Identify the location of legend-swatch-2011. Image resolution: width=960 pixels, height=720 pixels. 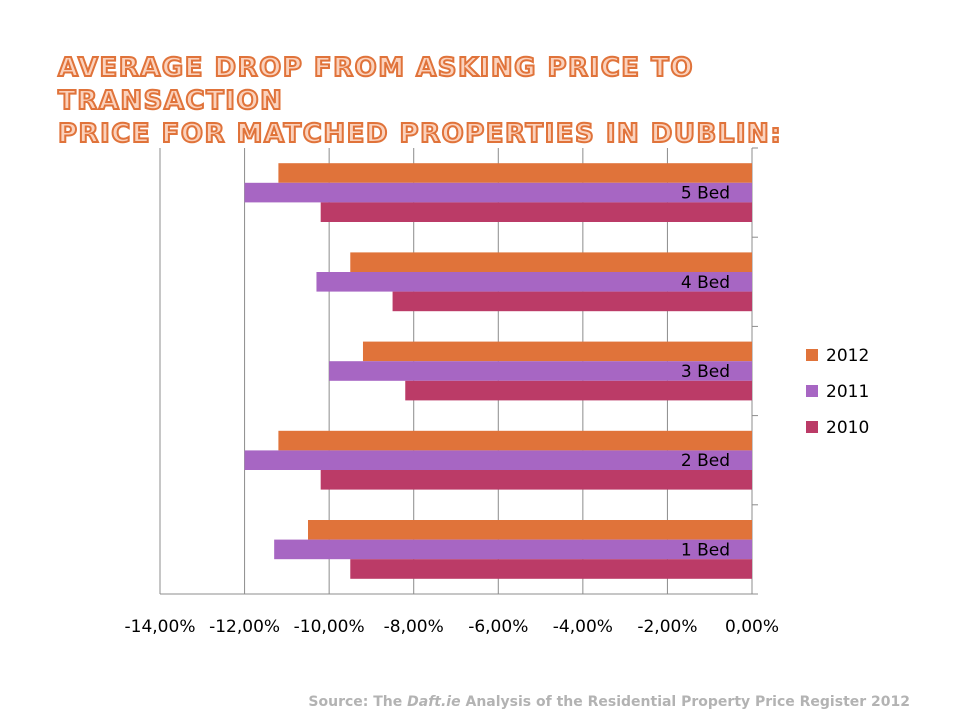
(812, 391).